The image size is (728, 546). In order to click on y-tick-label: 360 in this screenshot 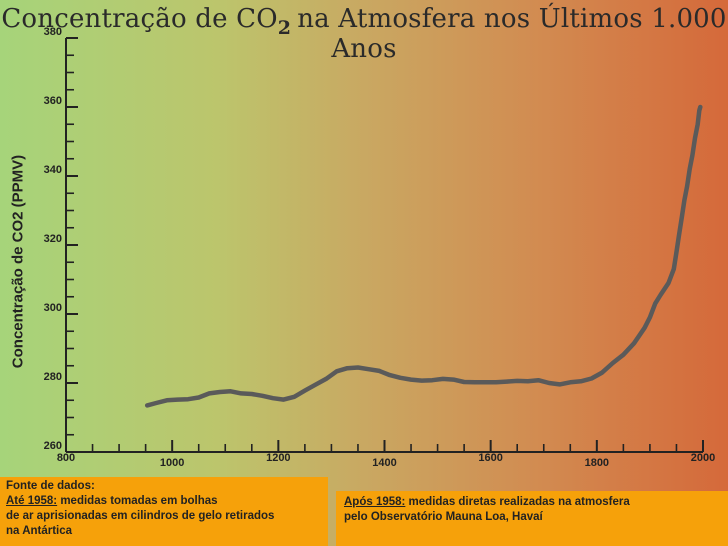, I will do `click(53, 101)`.